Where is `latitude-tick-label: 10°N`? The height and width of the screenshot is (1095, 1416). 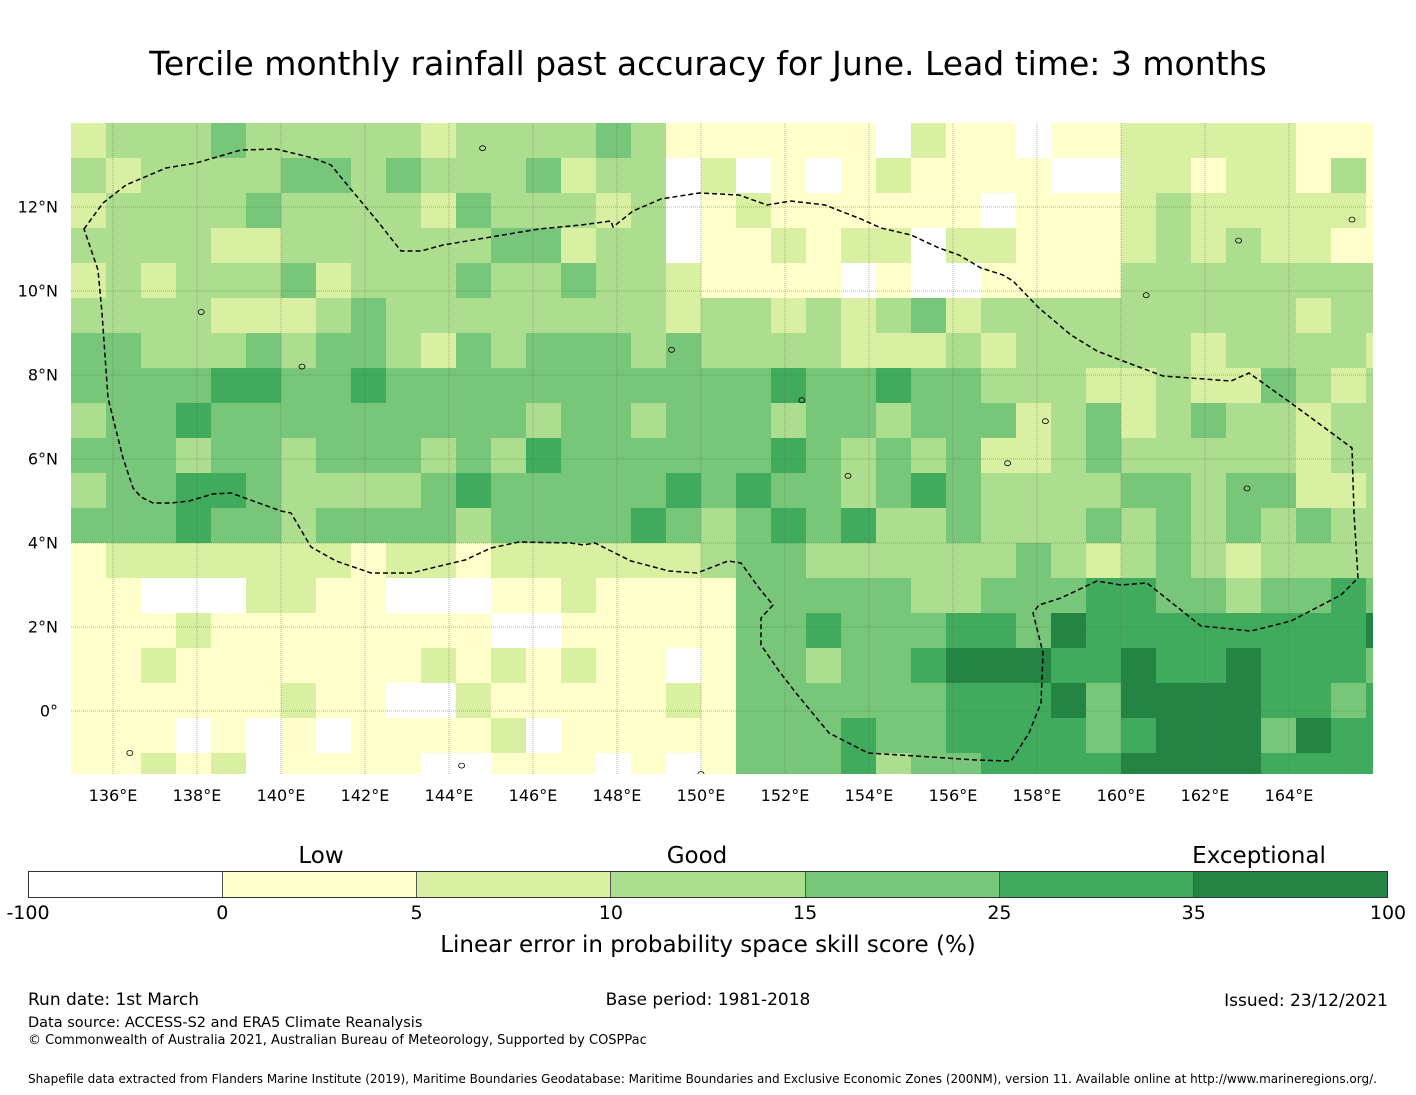 latitude-tick-label: 10°N is located at coordinates (37, 291).